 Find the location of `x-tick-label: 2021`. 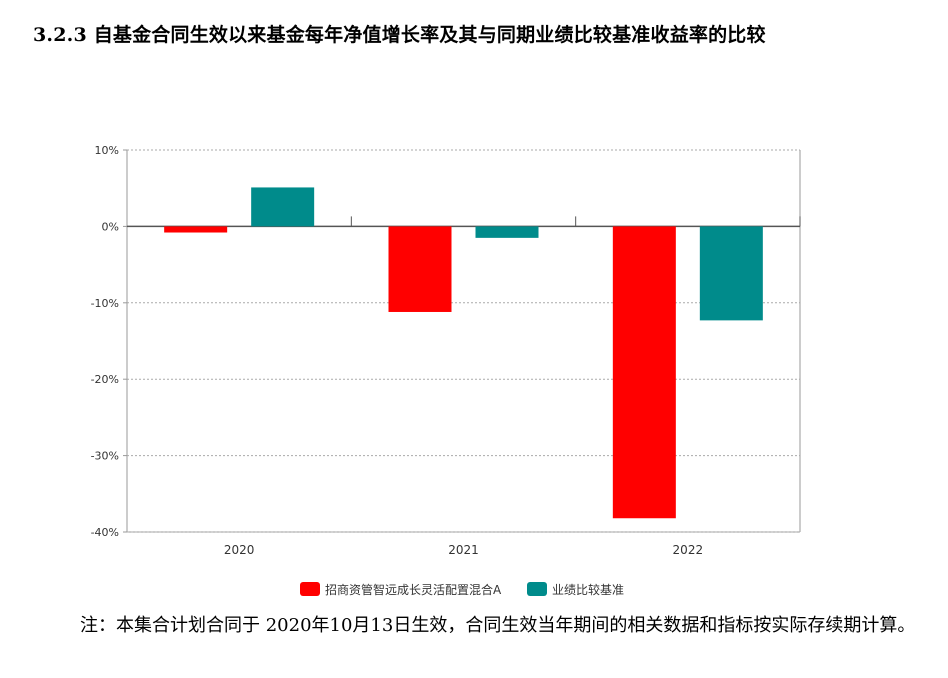

x-tick-label: 2021 is located at coordinates (463, 550).